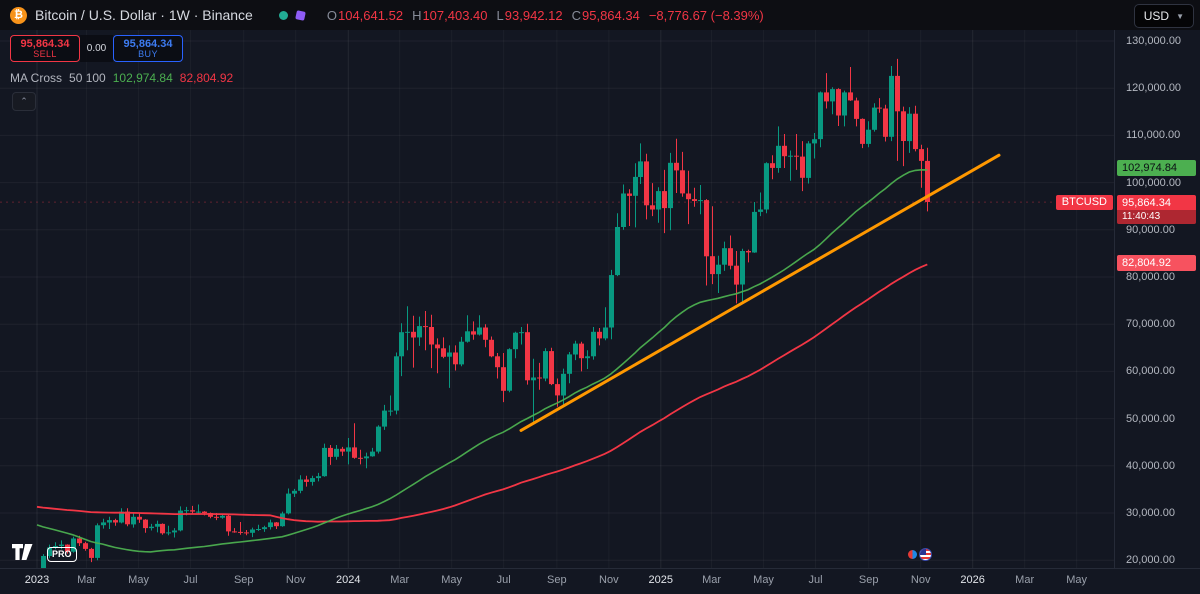  Describe the element at coordinates (1150, 324) in the screenshot. I see `price-tick-label: 70,000.00` at that location.